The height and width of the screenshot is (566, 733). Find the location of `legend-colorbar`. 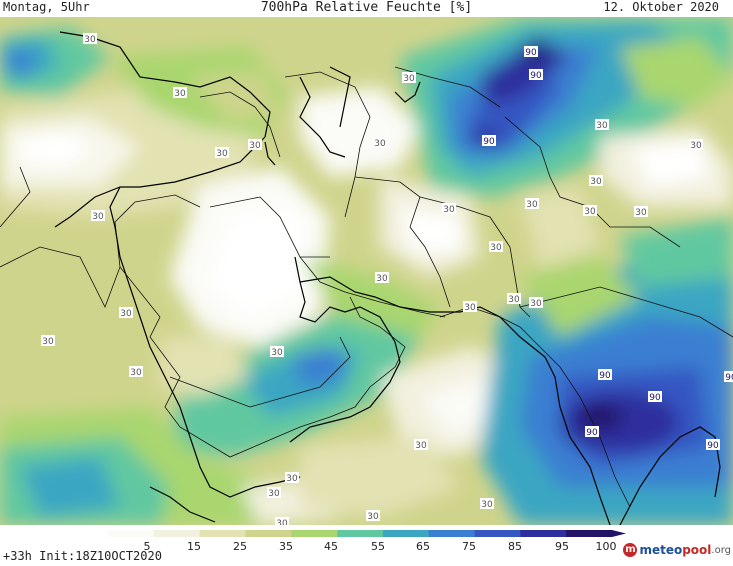

legend-colorbar is located at coordinates (367, 533).